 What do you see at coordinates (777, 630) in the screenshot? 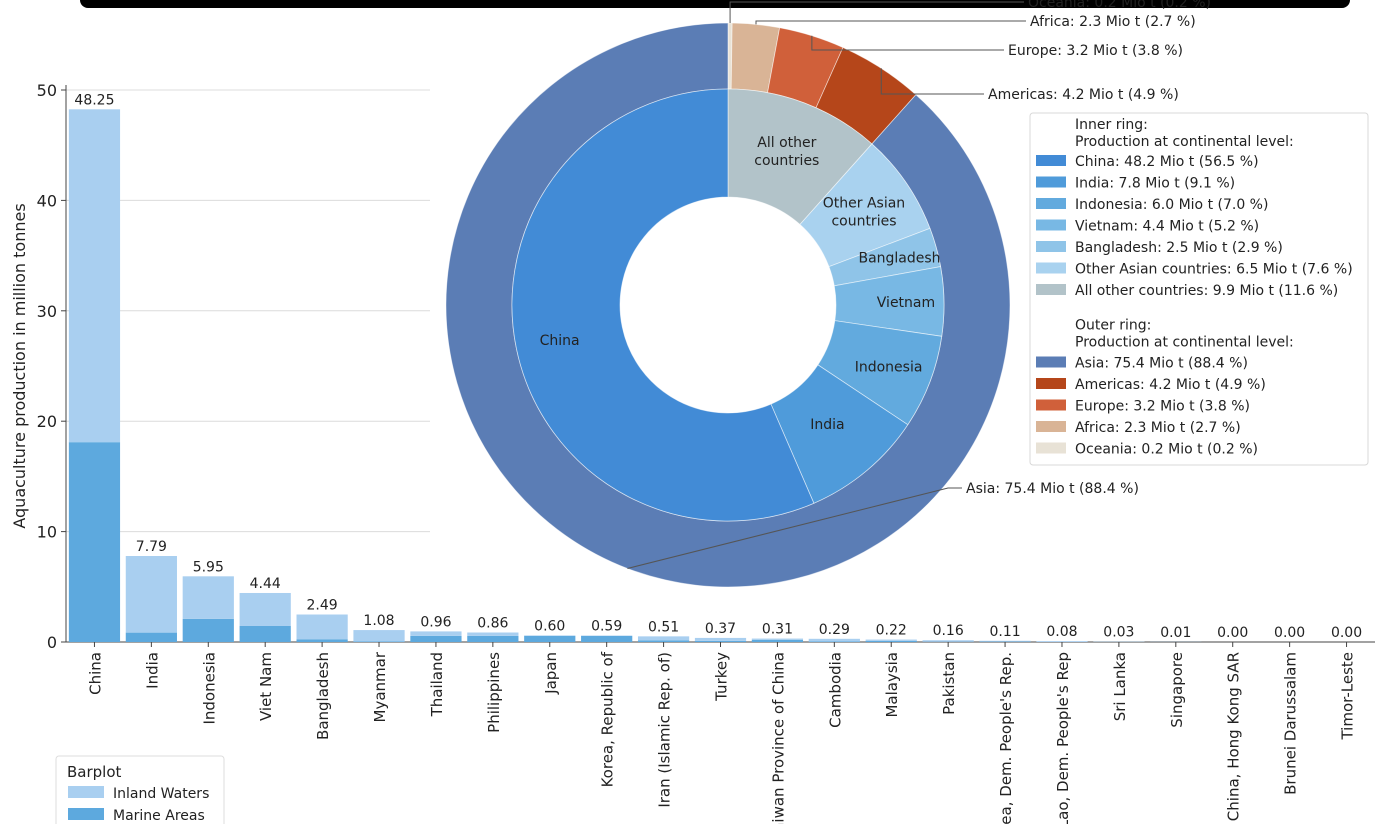
I see `bar-total-label: 0.31` at bounding box center [777, 630].